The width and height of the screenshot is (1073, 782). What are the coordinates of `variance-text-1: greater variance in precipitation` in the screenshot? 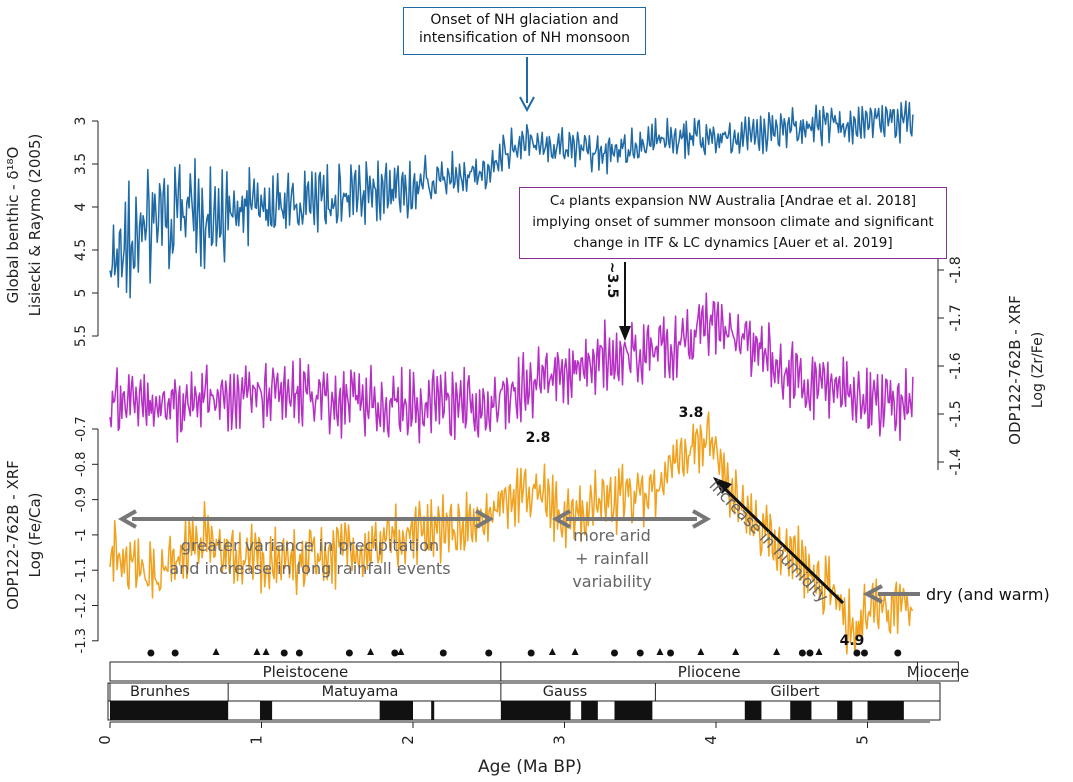 It's located at (310, 545).